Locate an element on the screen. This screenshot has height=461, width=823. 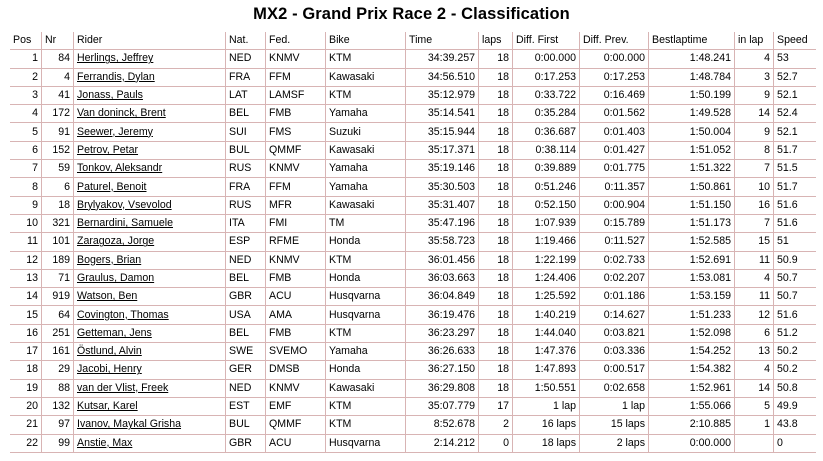
cell-pos: 6 is located at coordinates (26, 151).